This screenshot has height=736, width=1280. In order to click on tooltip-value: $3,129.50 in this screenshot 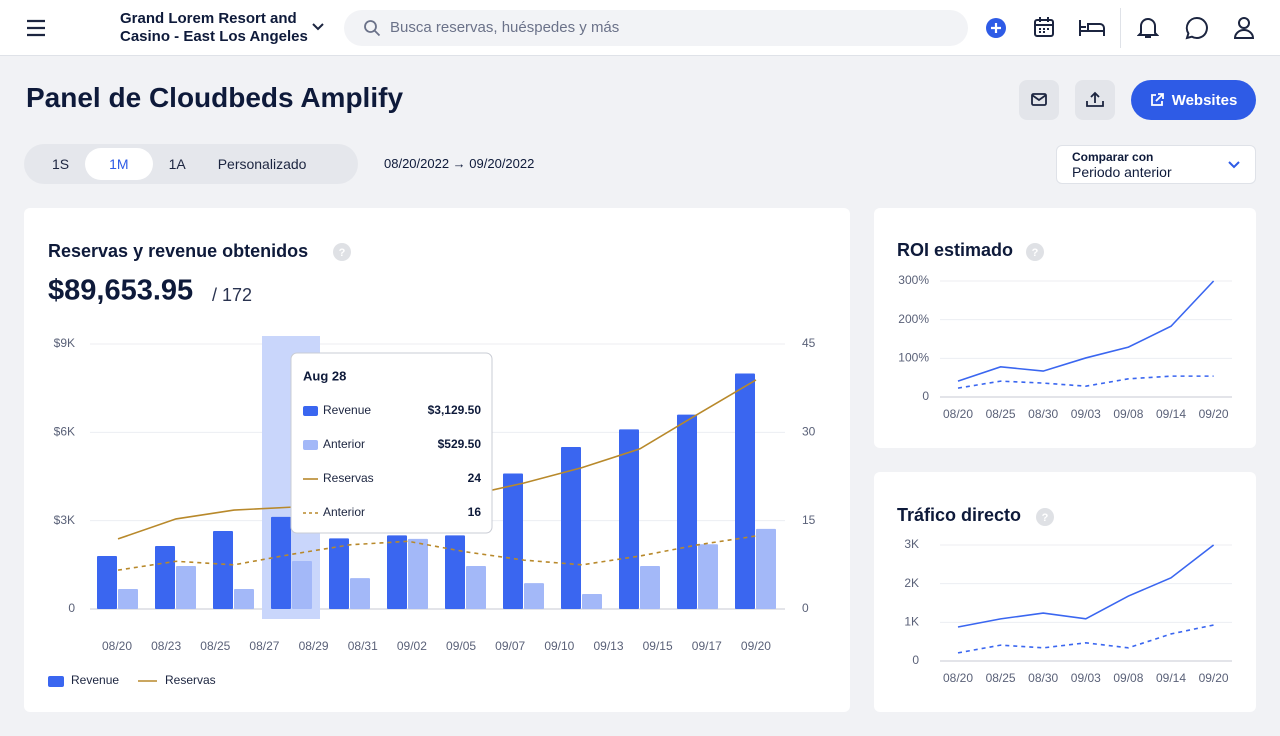, I will do `click(455, 410)`.